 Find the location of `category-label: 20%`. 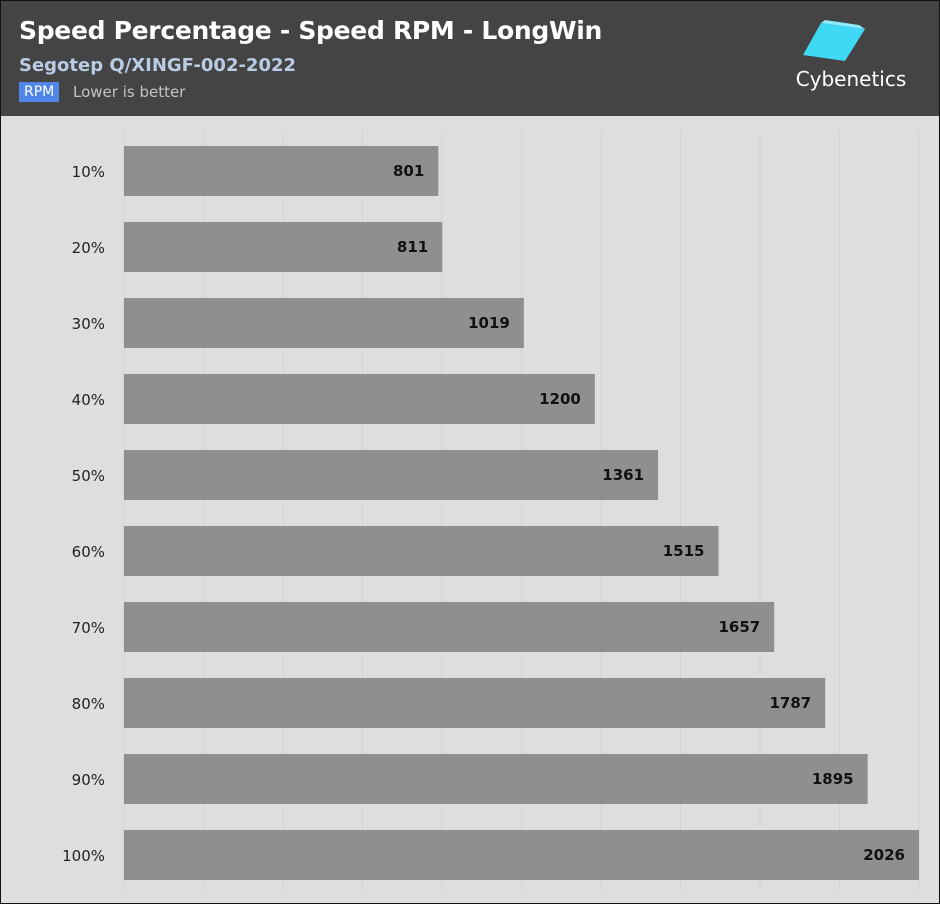

category-label: 20% is located at coordinates (88, 248).